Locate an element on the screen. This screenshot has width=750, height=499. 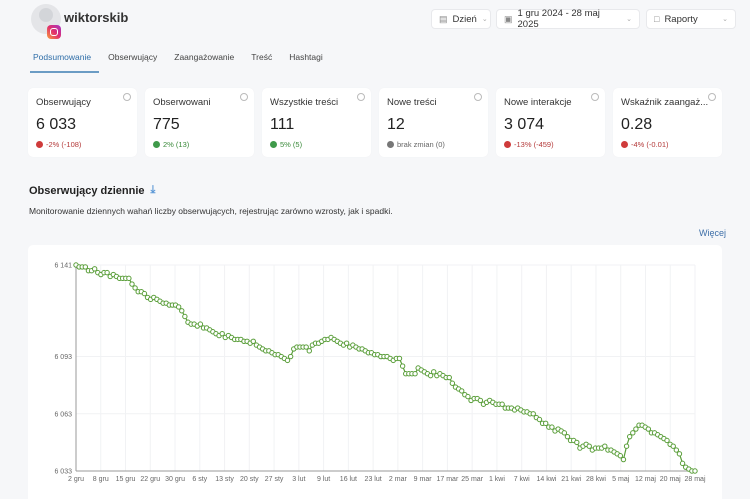
svg-text: 2 gru is located at coordinates (76, 479).